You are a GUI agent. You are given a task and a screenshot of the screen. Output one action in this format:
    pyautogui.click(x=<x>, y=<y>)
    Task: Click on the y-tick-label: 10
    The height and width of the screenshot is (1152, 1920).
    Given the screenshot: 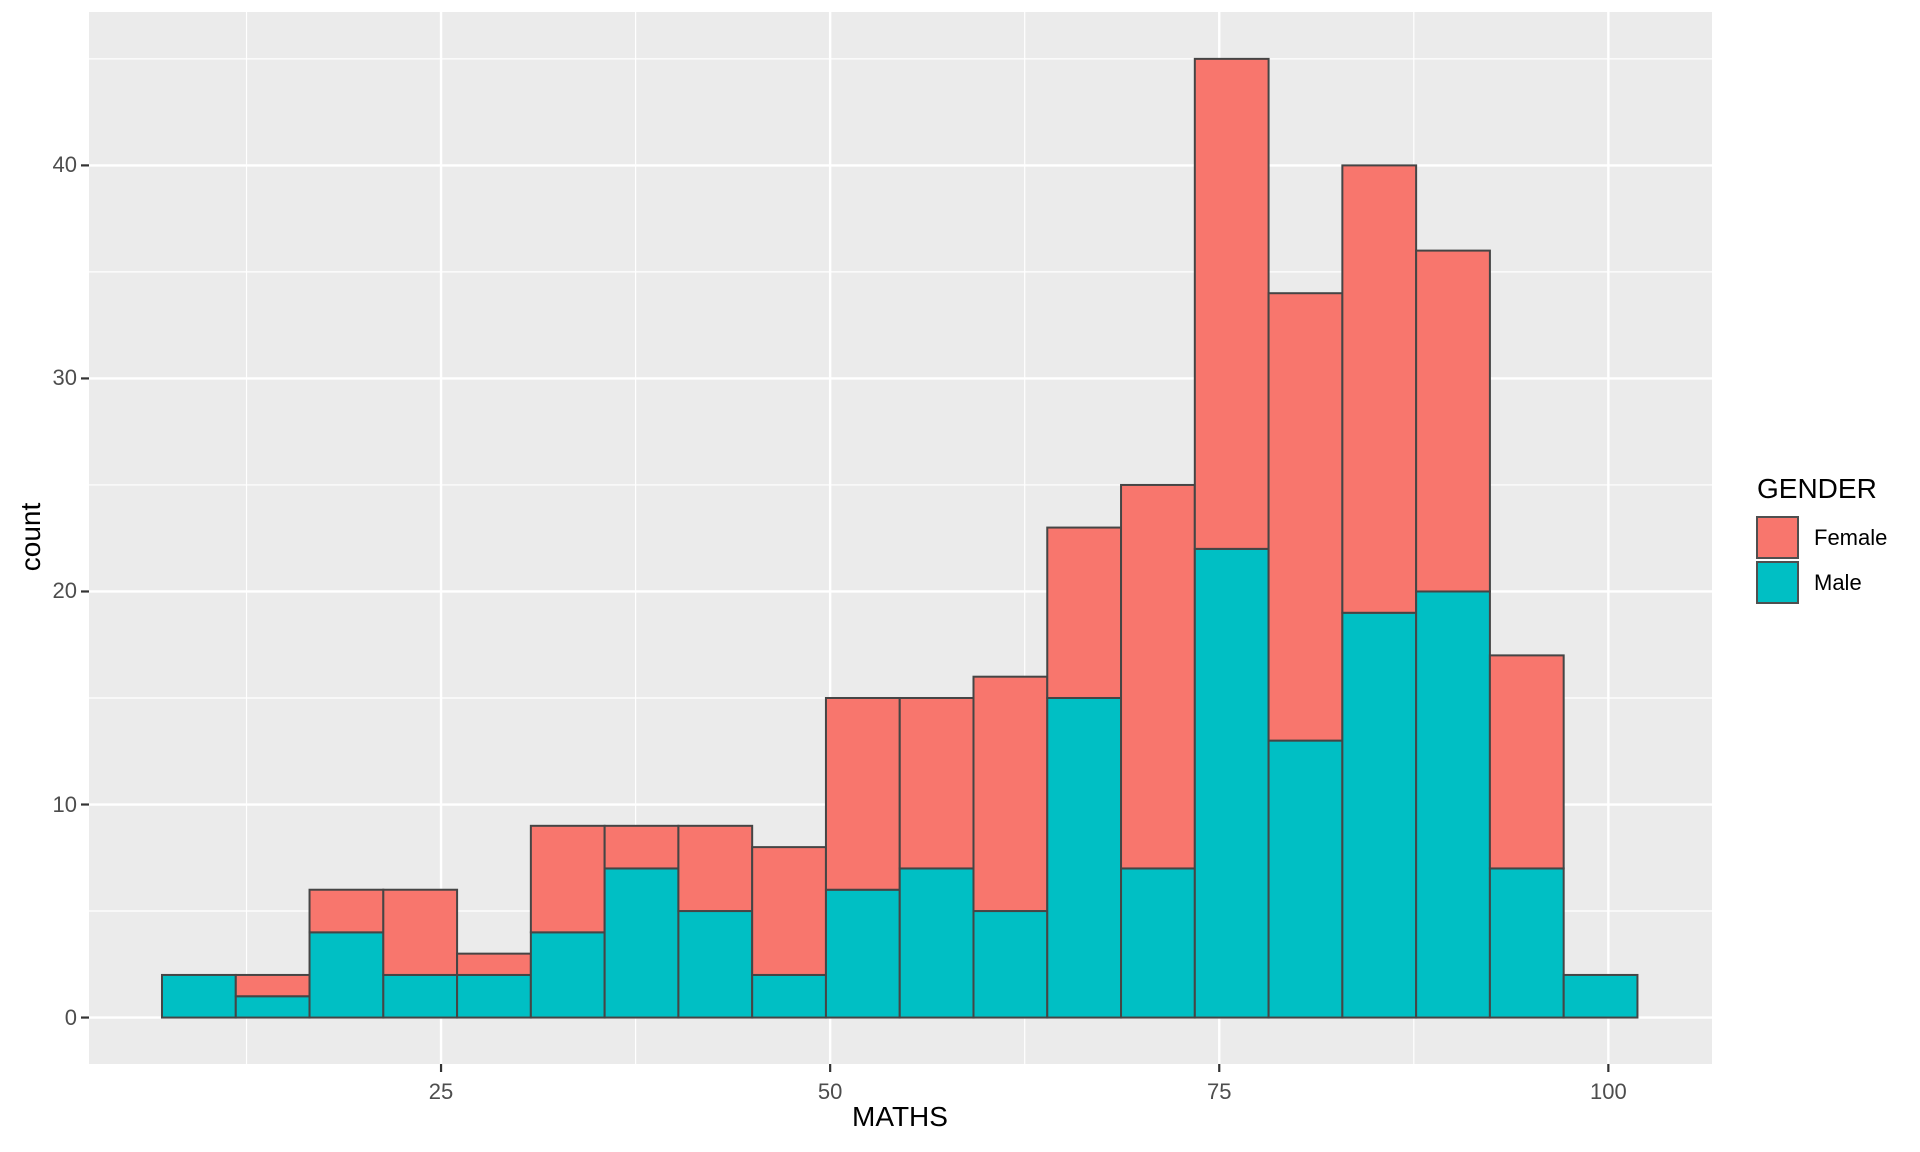 What is the action you would take?
    pyautogui.click(x=64, y=804)
    